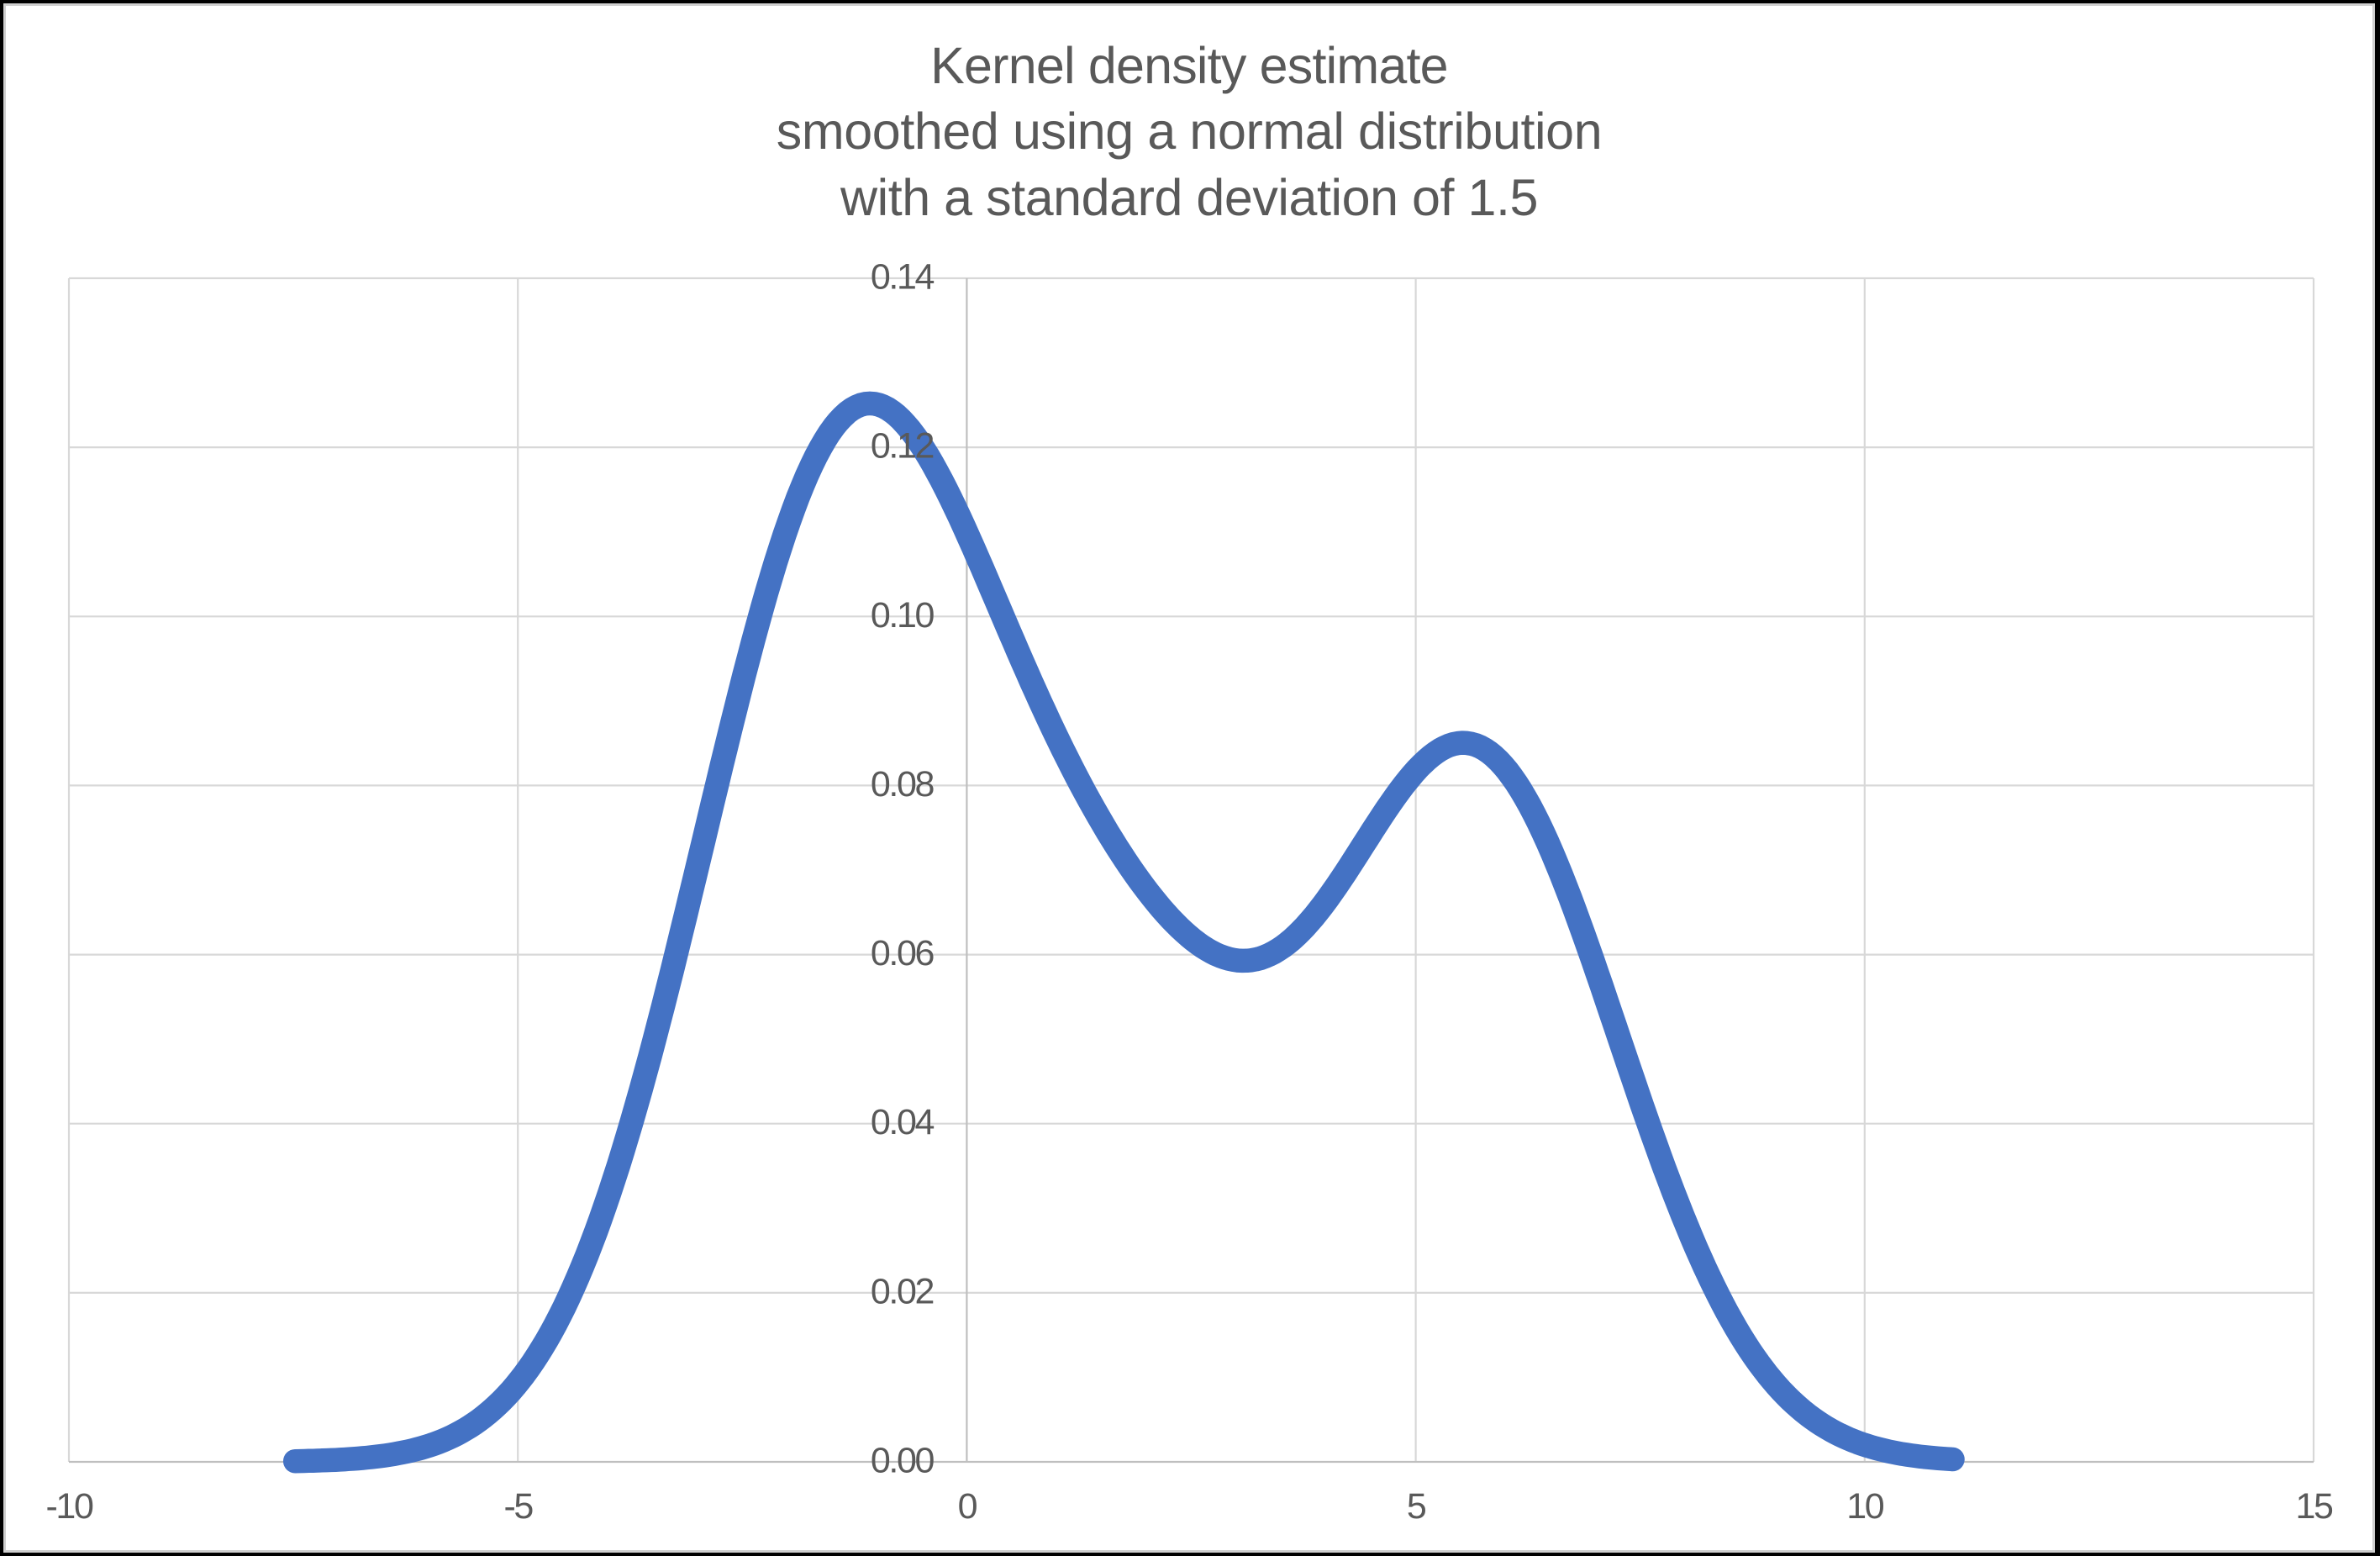 This screenshot has height=1556, width=2380. I want to click on svg-text: 0.10, so click(903, 615).